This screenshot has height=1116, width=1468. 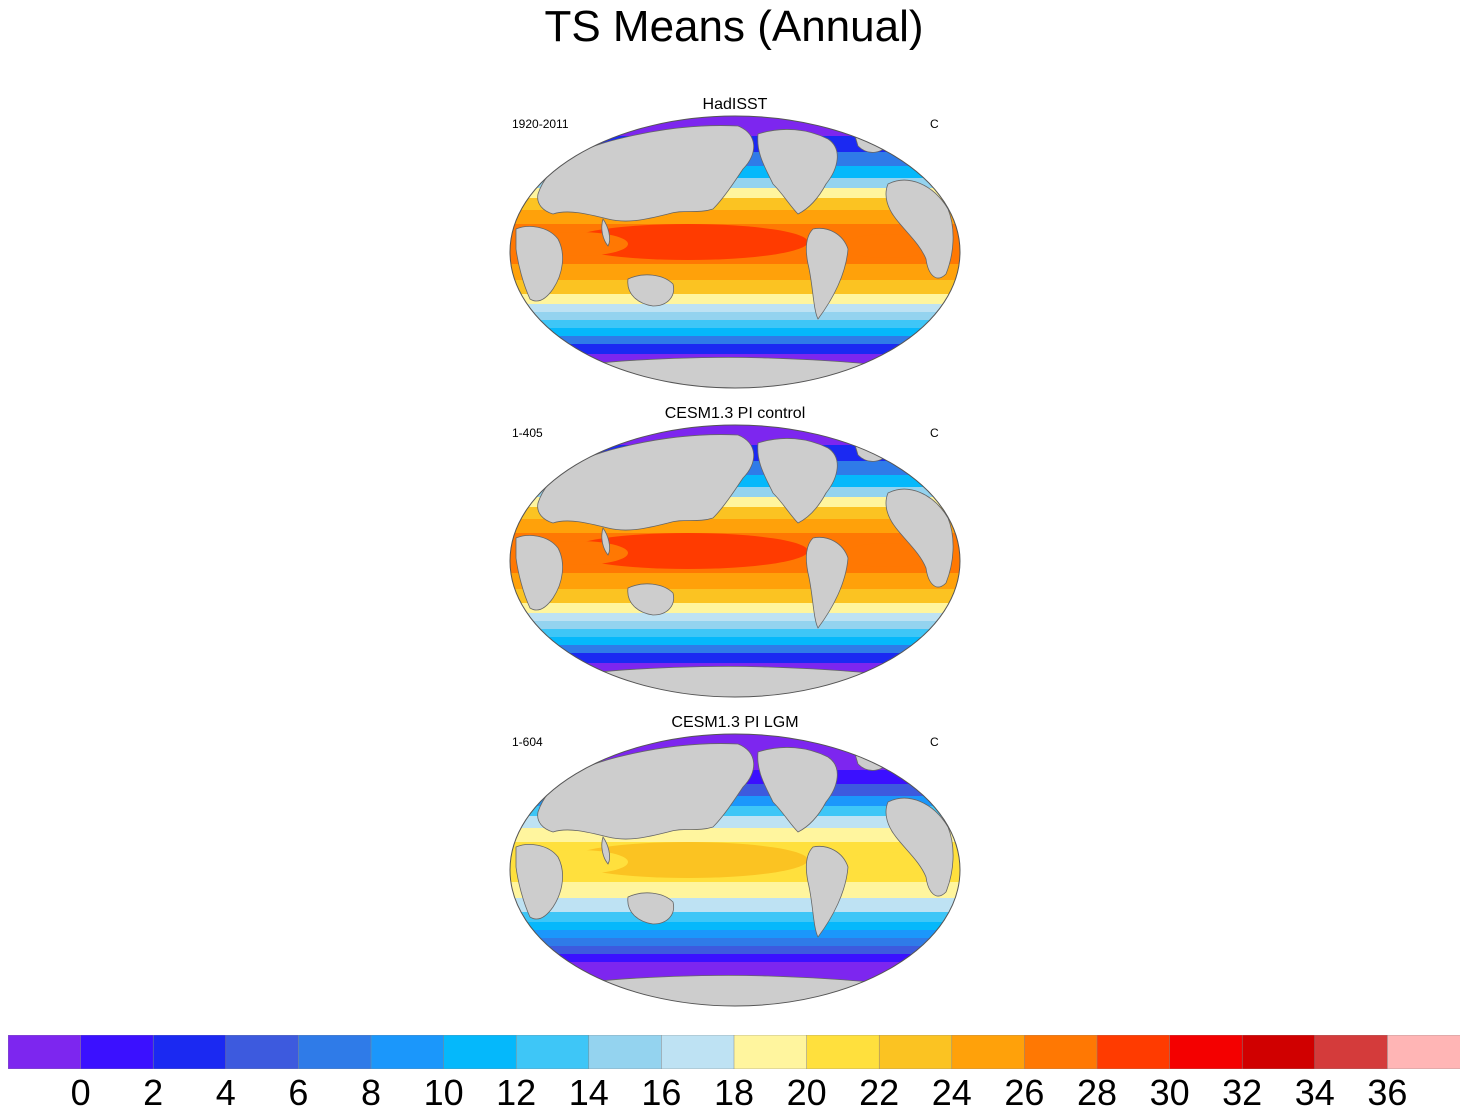 What do you see at coordinates (879, 1092) in the screenshot?
I see `colorbar-tick-label: 22` at bounding box center [879, 1092].